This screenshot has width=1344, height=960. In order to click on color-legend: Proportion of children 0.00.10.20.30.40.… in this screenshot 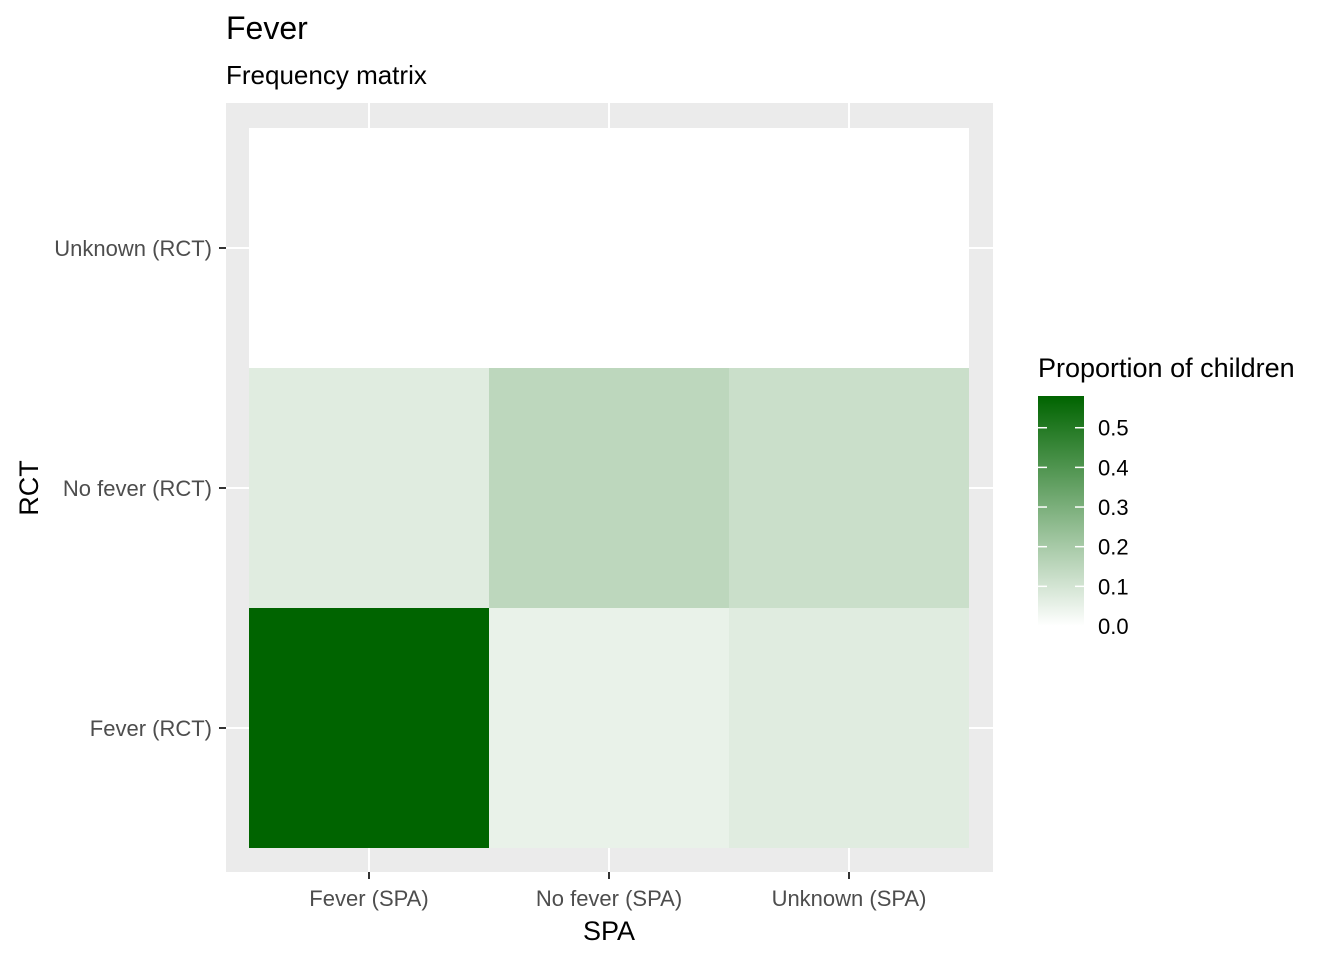, I will do `click(1166, 496)`.